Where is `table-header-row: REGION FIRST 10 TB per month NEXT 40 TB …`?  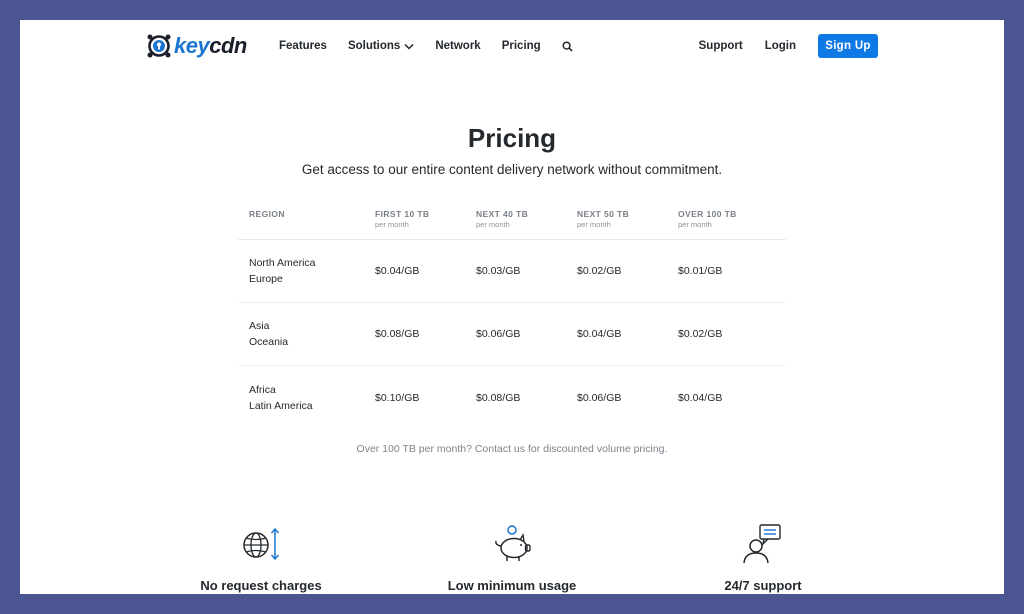 table-header-row: REGION FIRST 10 TB per month NEXT 40 TB … is located at coordinates (512, 221).